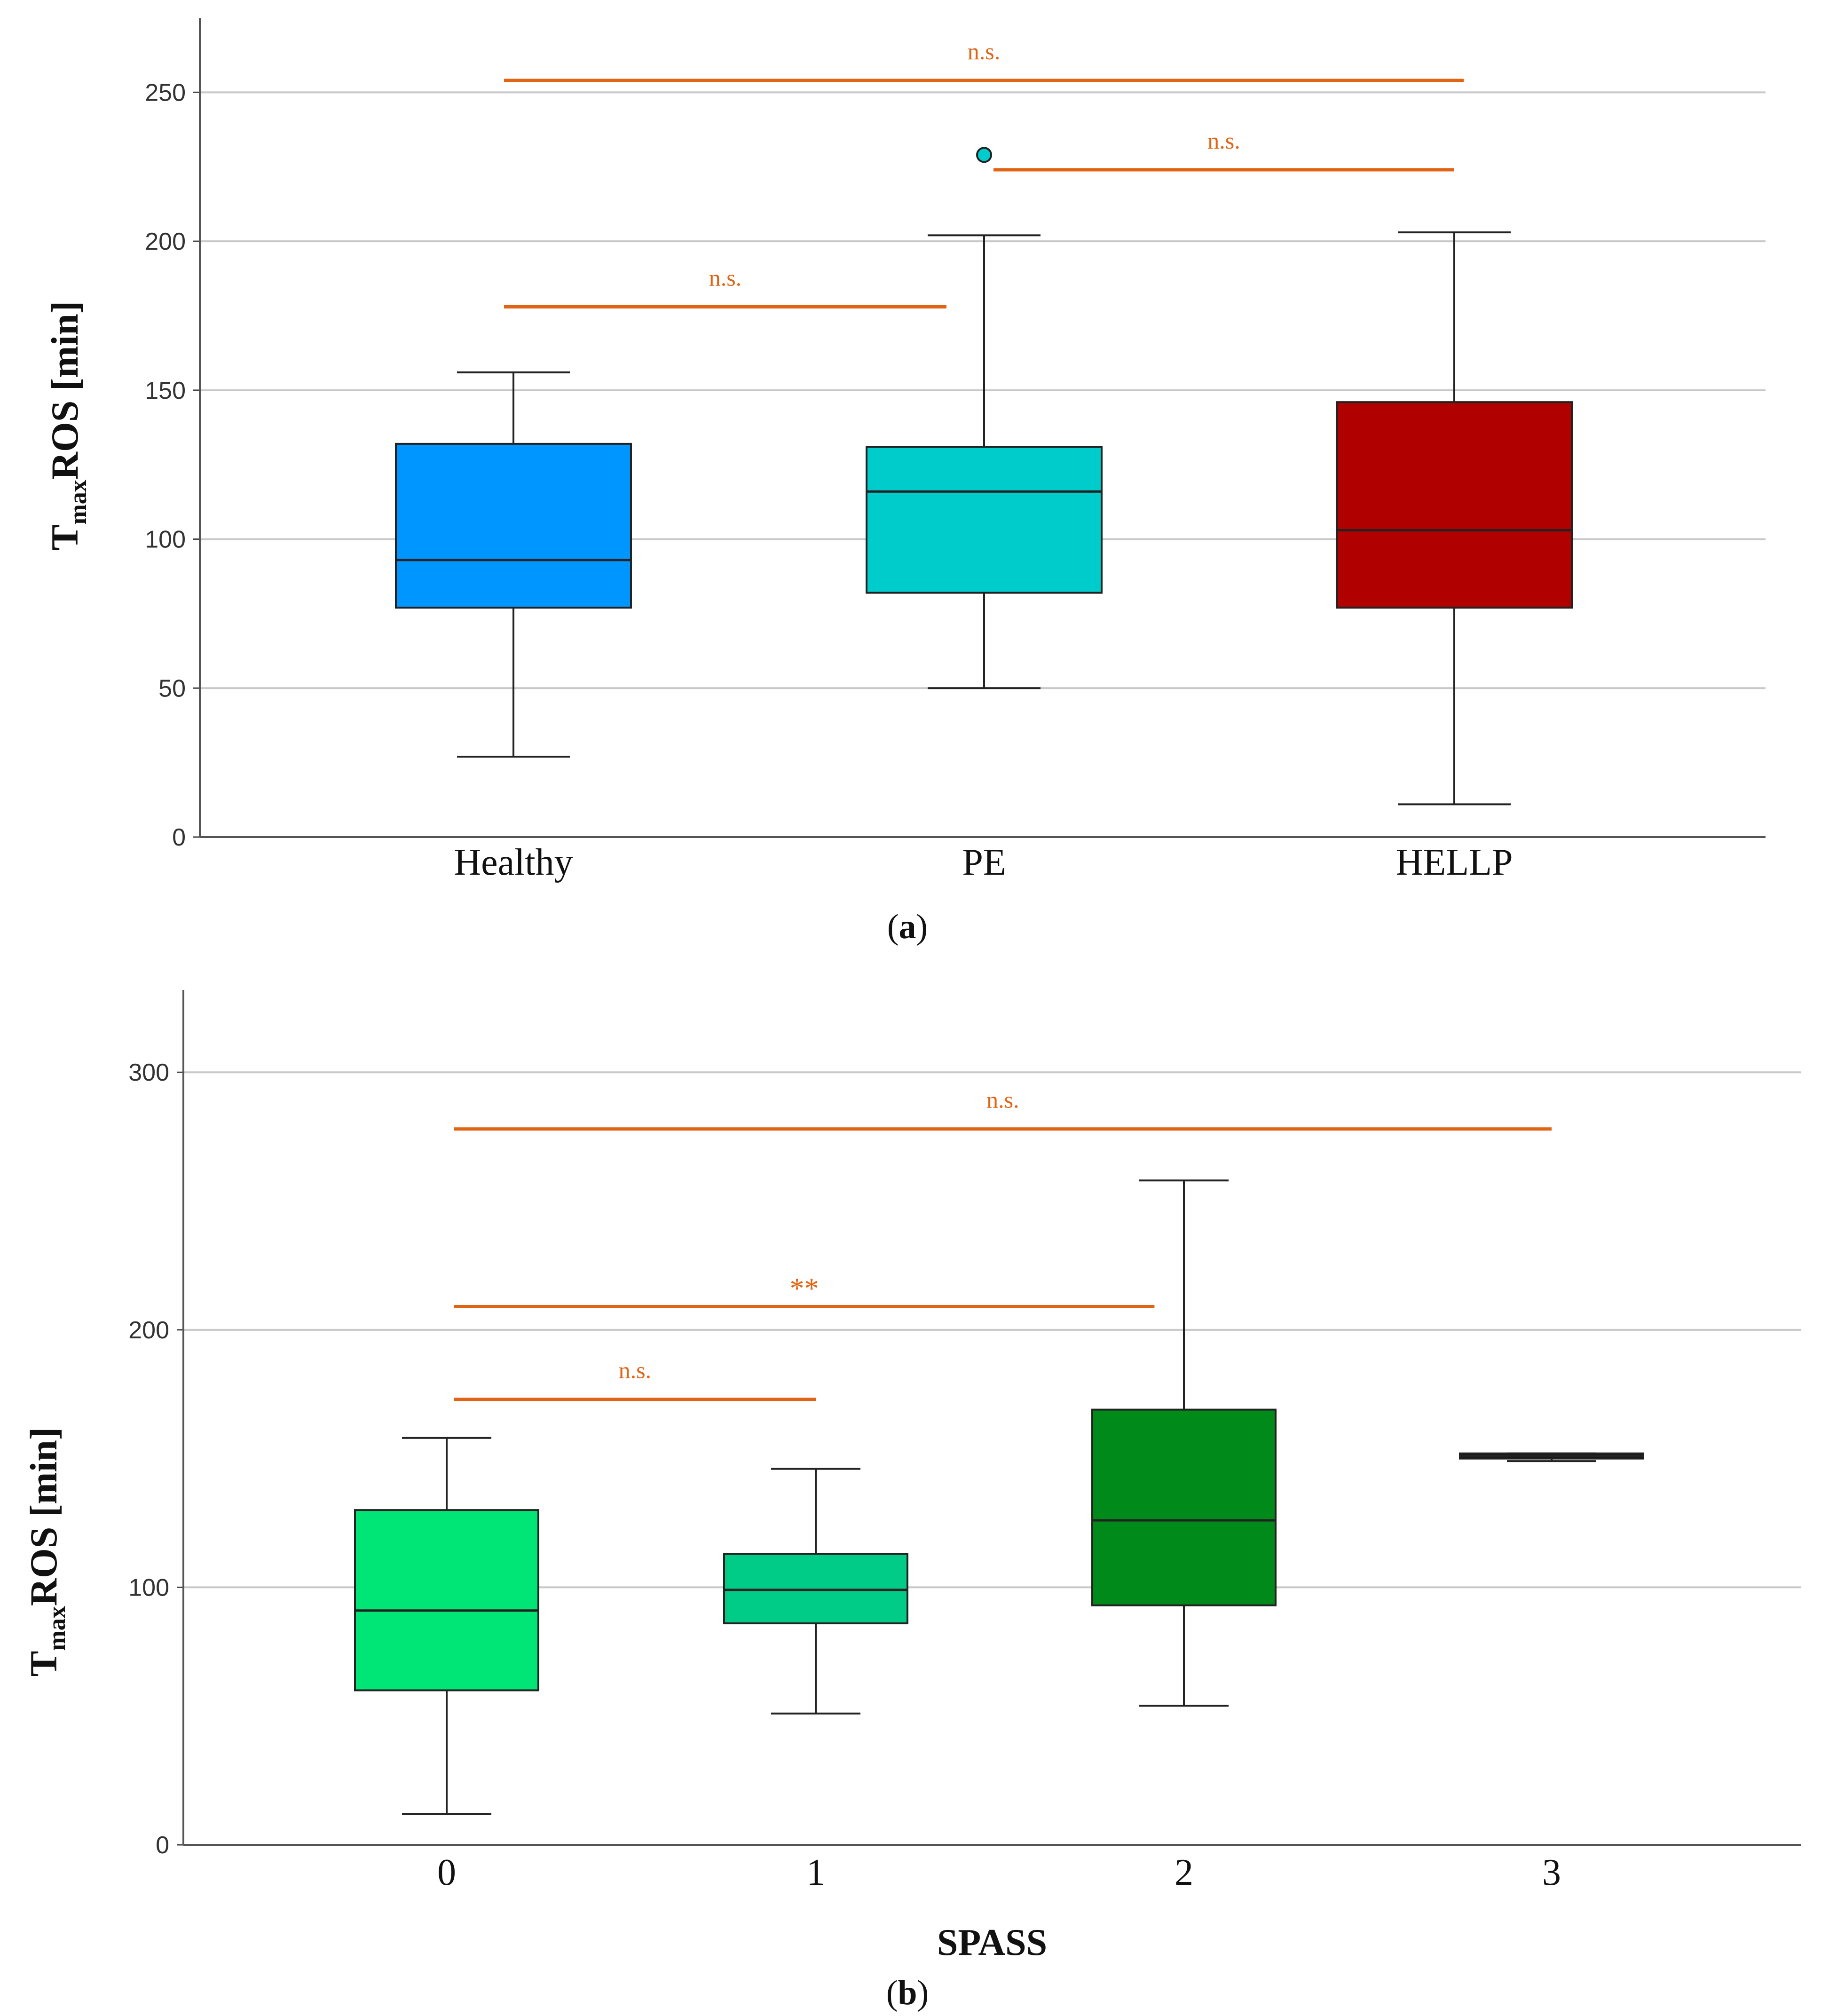 This screenshot has height=2016, width=1829. I want to click on y-tick-label: 150, so click(165, 391).